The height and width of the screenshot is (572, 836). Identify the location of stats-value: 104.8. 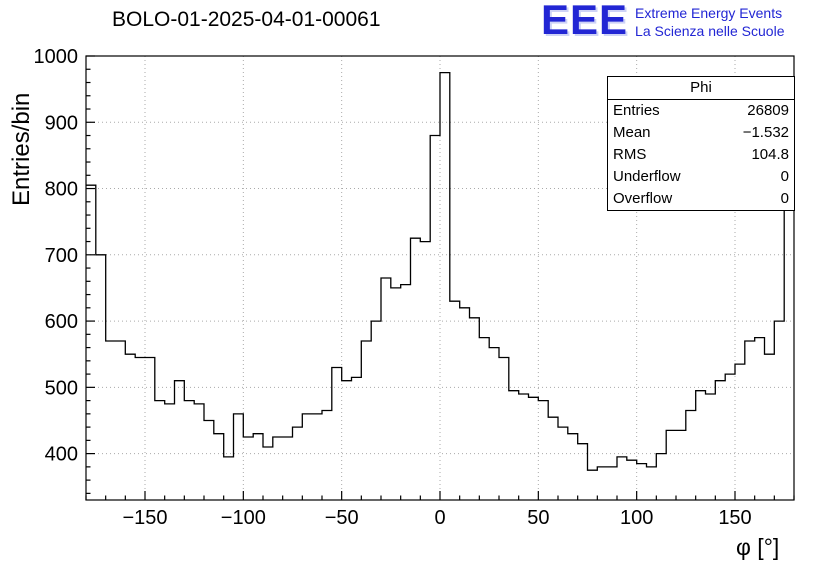
(770, 154).